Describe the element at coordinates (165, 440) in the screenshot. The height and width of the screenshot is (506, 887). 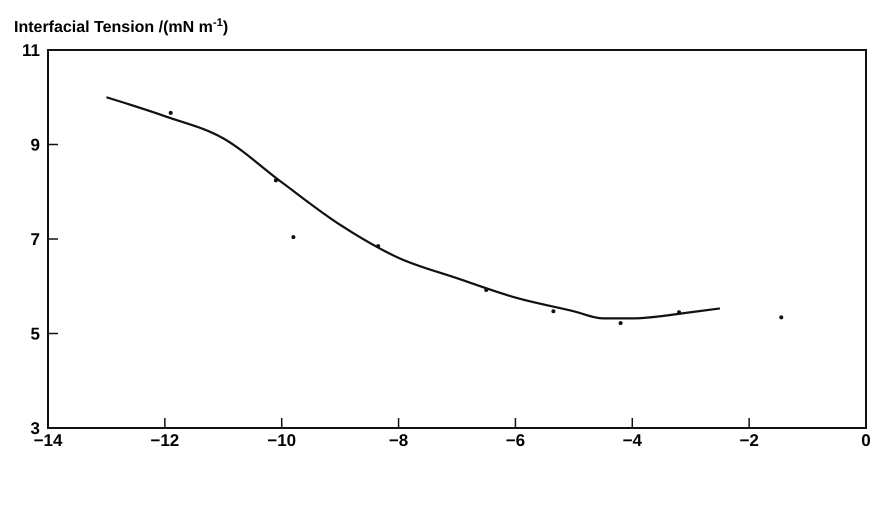
I see `x-tick-label: −12` at that location.